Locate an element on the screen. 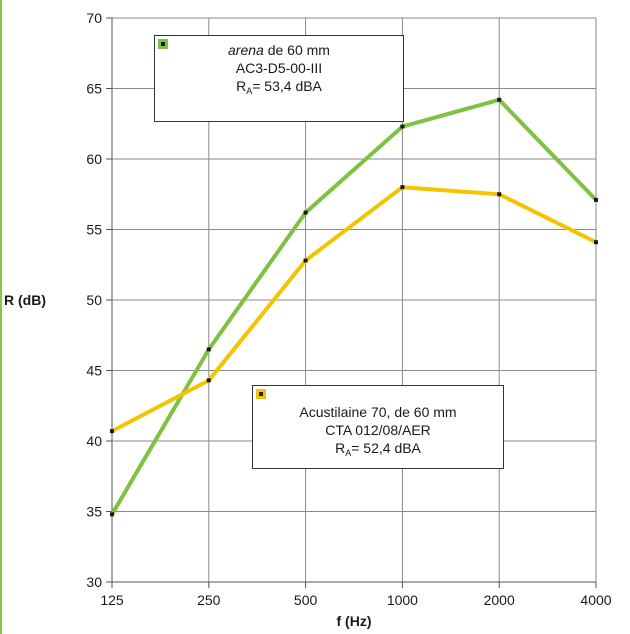 Image resolution: width=630 pixels, height=634 pixels. y-tick-label: 30 is located at coordinates (94, 582).